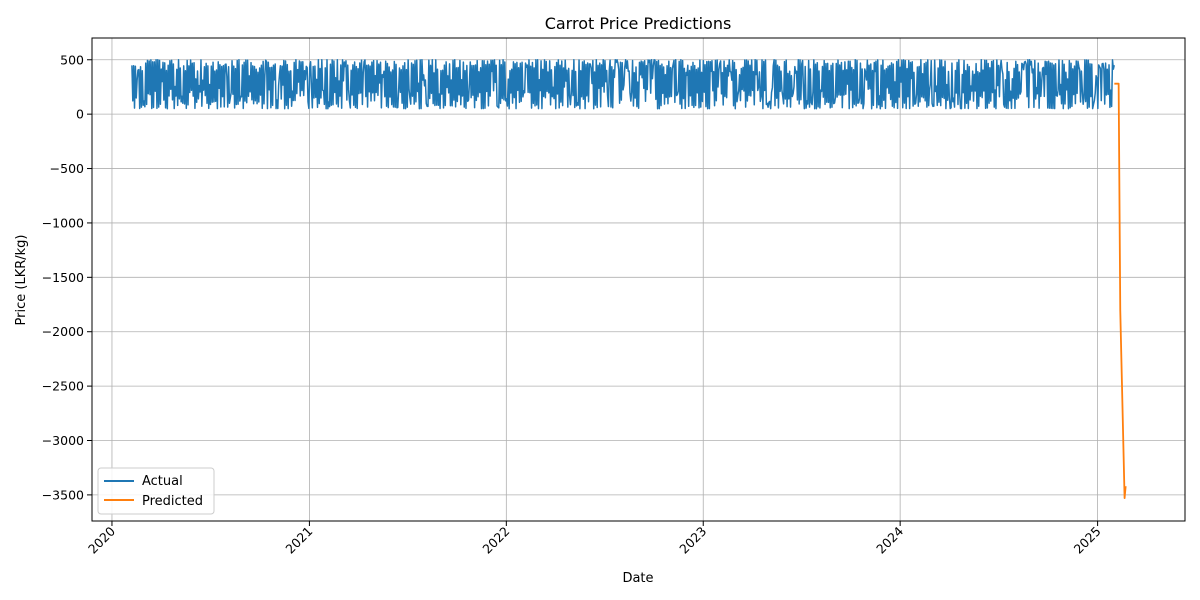 The height and width of the screenshot is (600, 1200). Describe the element at coordinates (63, 222) in the screenshot. I see `y-tick-label: −1000` at that location.